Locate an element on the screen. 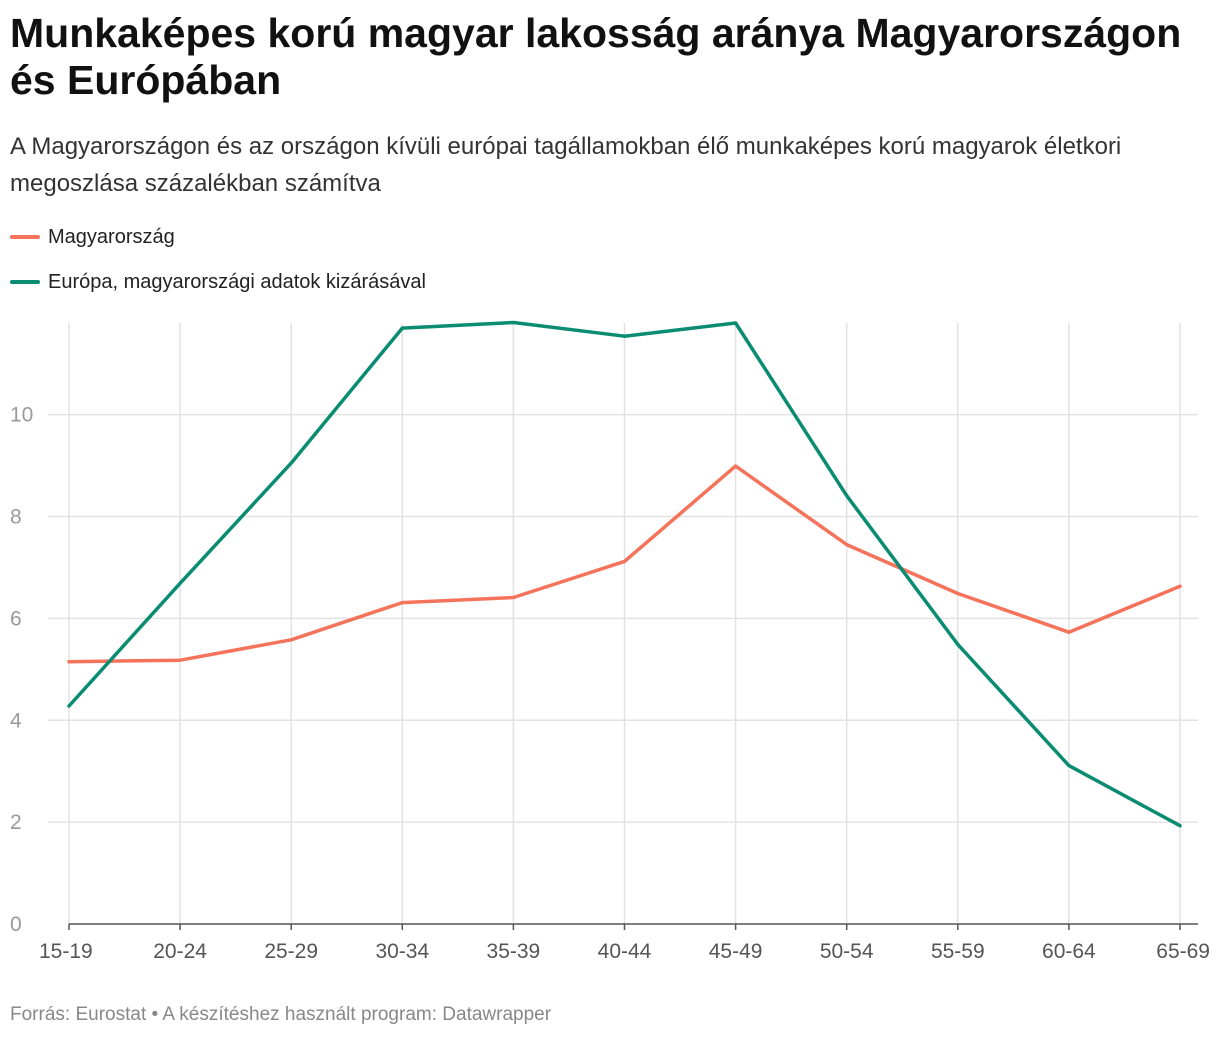 This screenshot has height=1040, width=1220. y-tick-label-10: 10 is located at coordinates (21, 415).